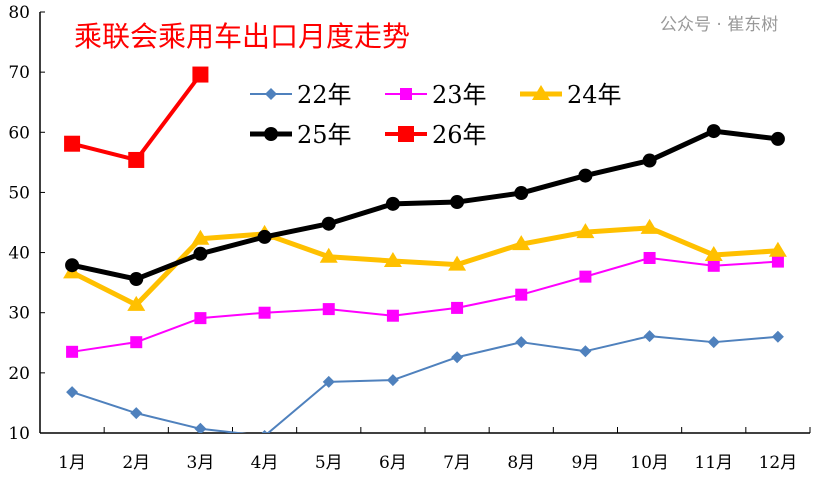 The image size is (822, 488). I want to click on series-26年, so click(136, 117).